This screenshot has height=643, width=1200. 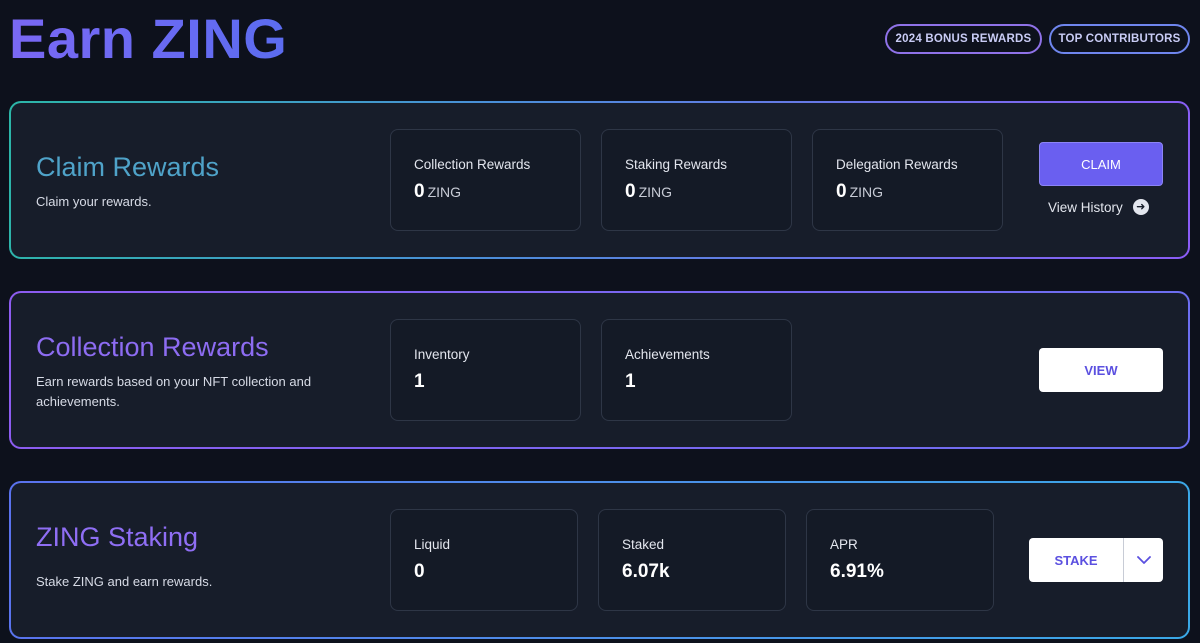 I want to click on achievements-stat: Achievements 1, so click(x=696, y=370).